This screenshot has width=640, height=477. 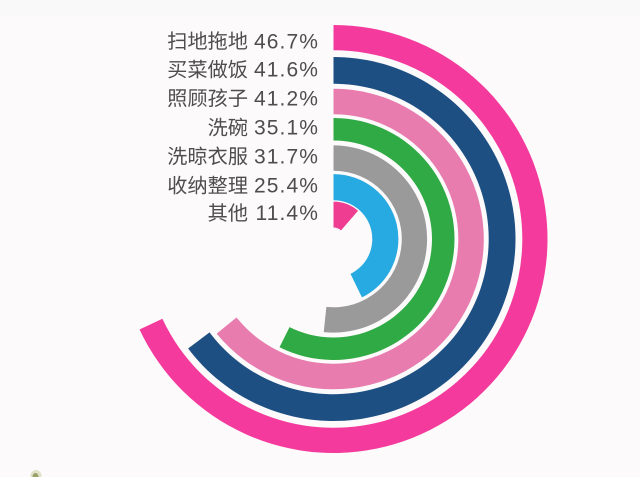 What do you see at coordinates (288, 213) in the screenshot?
I see `svg-text: 11.4%` at bounding box center [288, 213].